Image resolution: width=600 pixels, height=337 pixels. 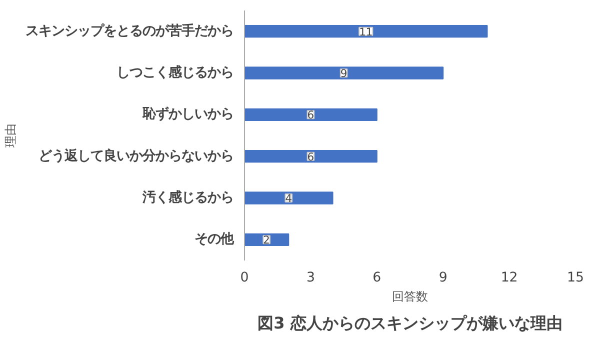 What do you see at coordinates (377, 278) in the screenshot?
I see `x-tick-label: 6` at bounding box center [377, 278].